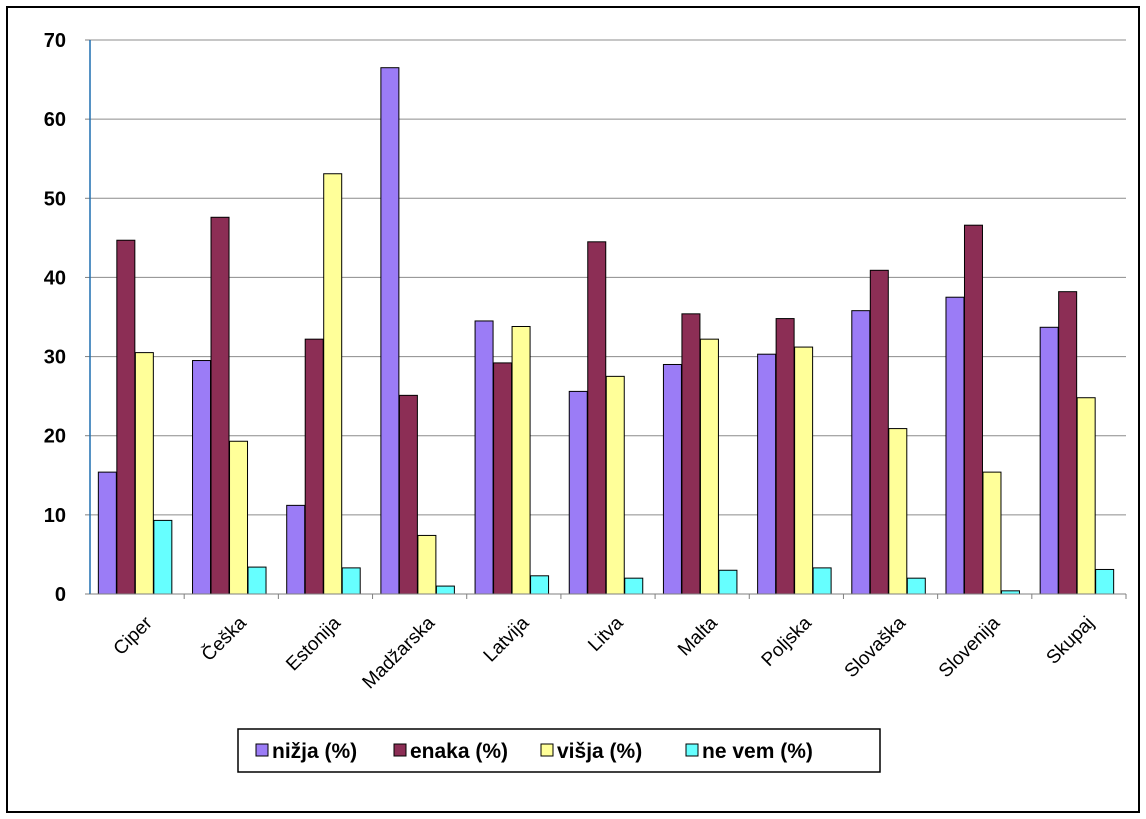 This screenshot has width=1146, height=819. What do you see at coordinates (427, 564) in the screenshot?
I see `bar-madžarska-2` at bounding box center [427, 564].